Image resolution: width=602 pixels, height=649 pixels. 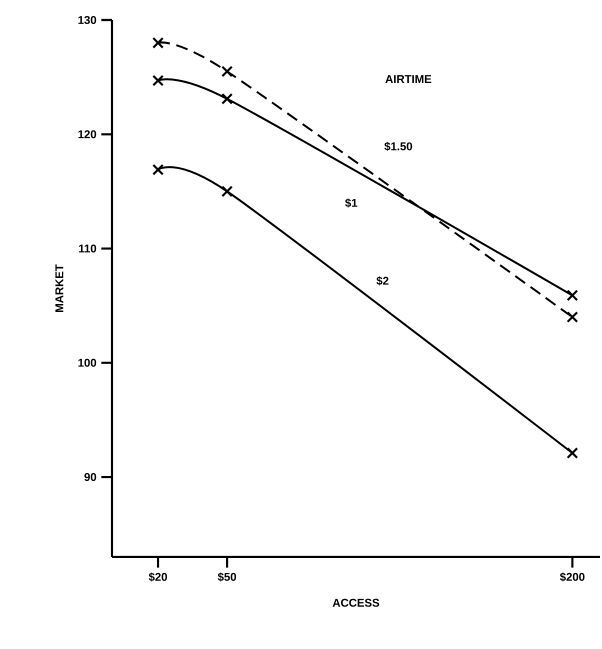 I want to click on y-axis-title: MARKET, so click(x=59, y=288).